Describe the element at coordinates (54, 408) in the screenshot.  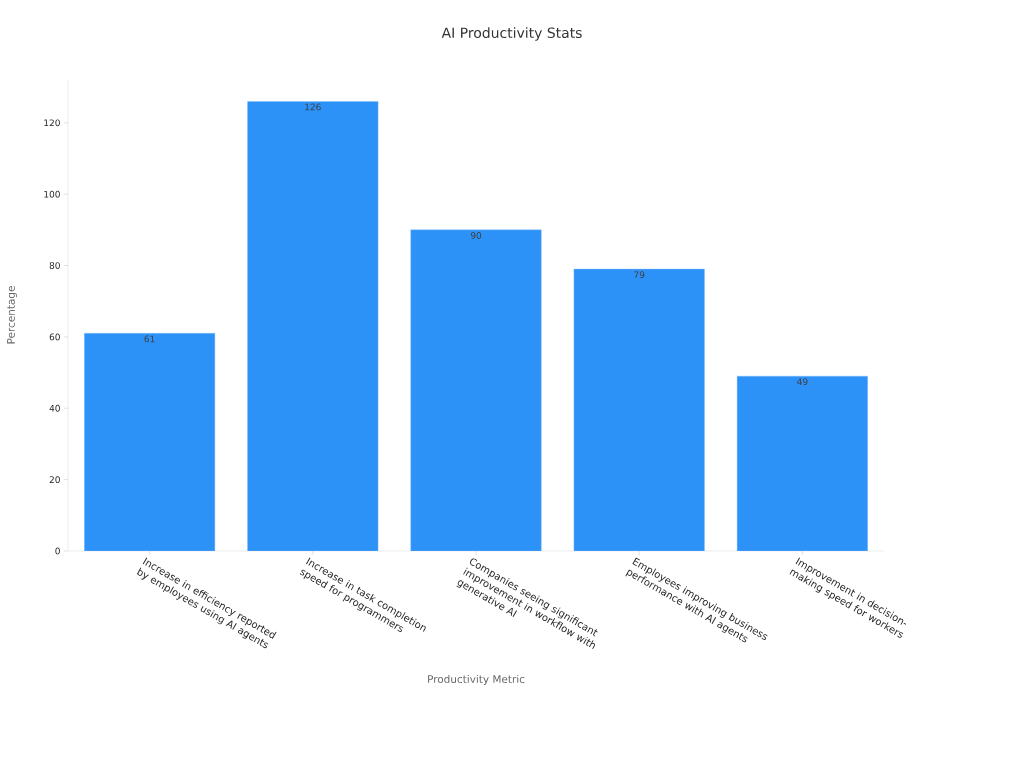
I see `y-tick-label: 40` at that location.